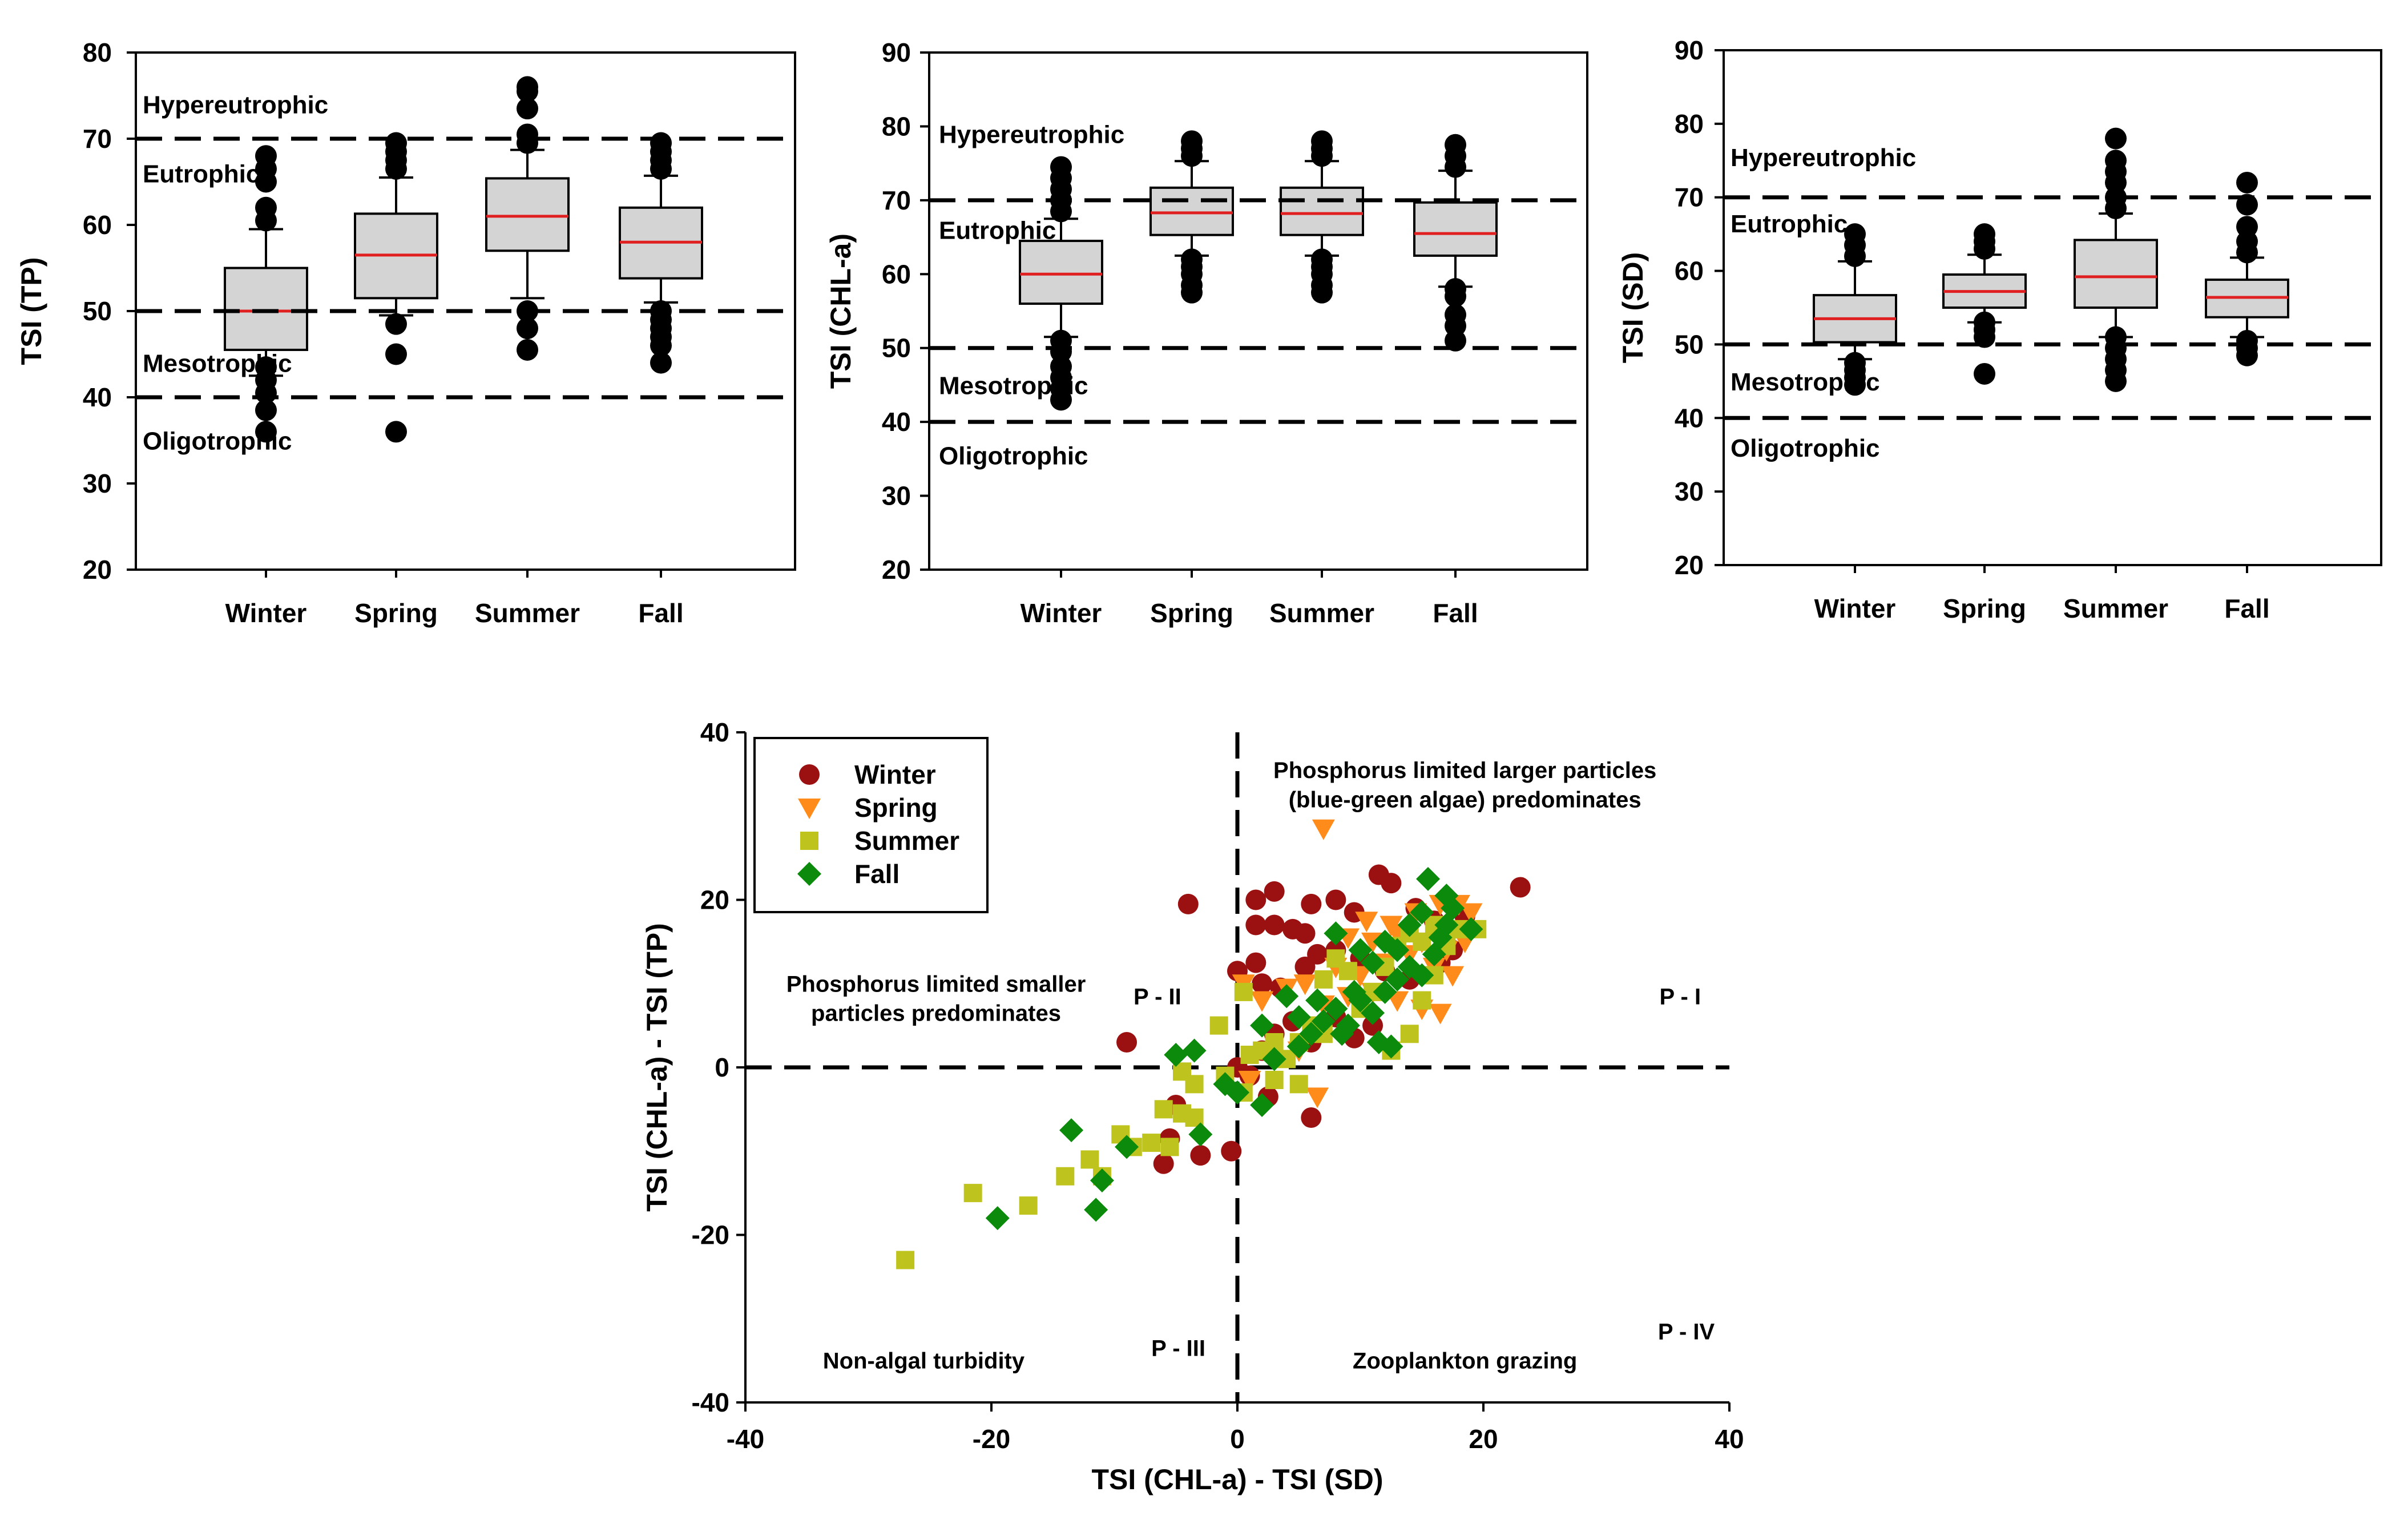  What do you see at coordinates (1984, 608) in the screenshot?
I see `x-category-label: Spring` at bounding box center [1984, 608].